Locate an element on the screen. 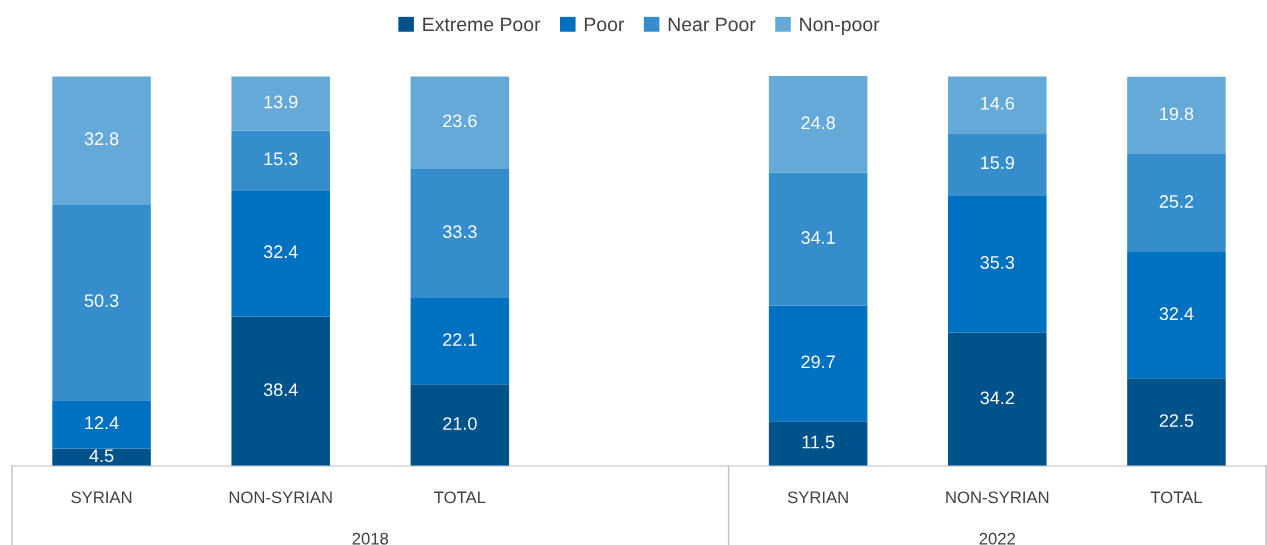 The height and width of the screenshot is (545, 1267). data-label: 22.1 is located at coordinates (460, 339).